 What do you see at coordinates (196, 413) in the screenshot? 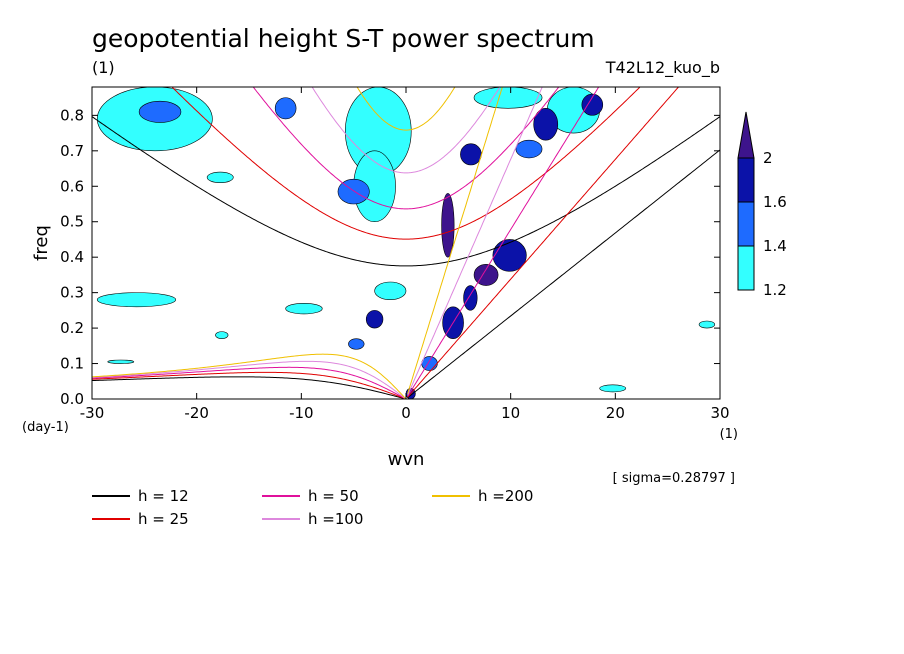
I see `x-tick-label: -20` at bounding box center [196, 413].